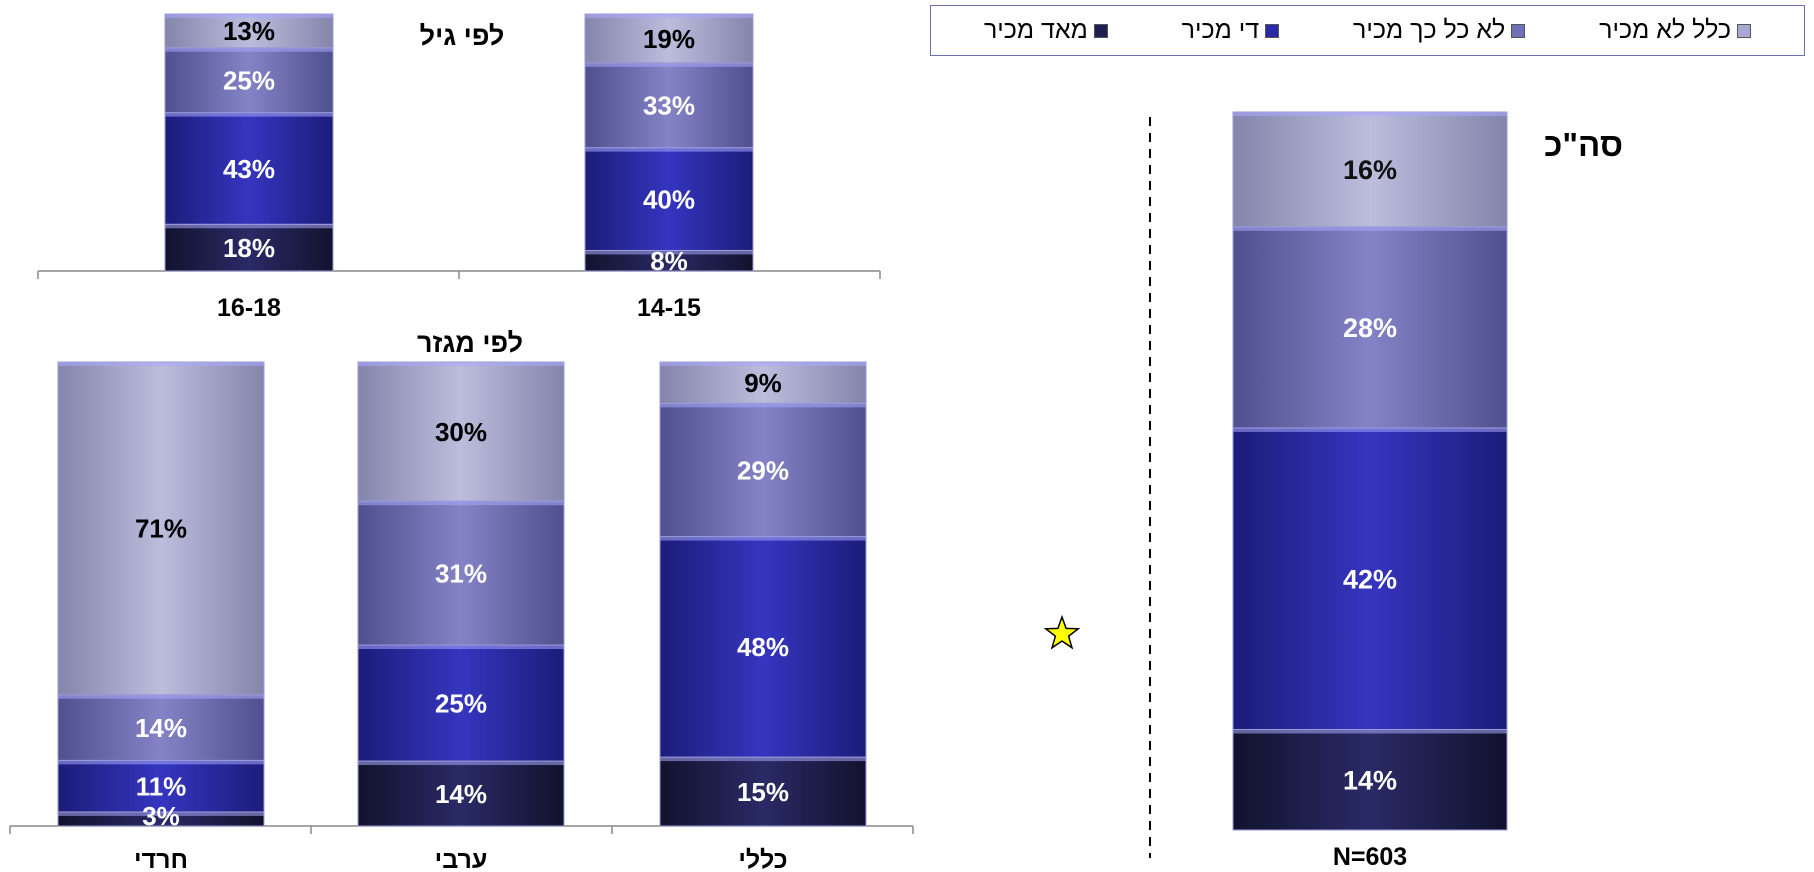 Image resolution: width=1814 pixels, height=872 pixels. I want to click on category-label: 14-15, so click(669, 308).